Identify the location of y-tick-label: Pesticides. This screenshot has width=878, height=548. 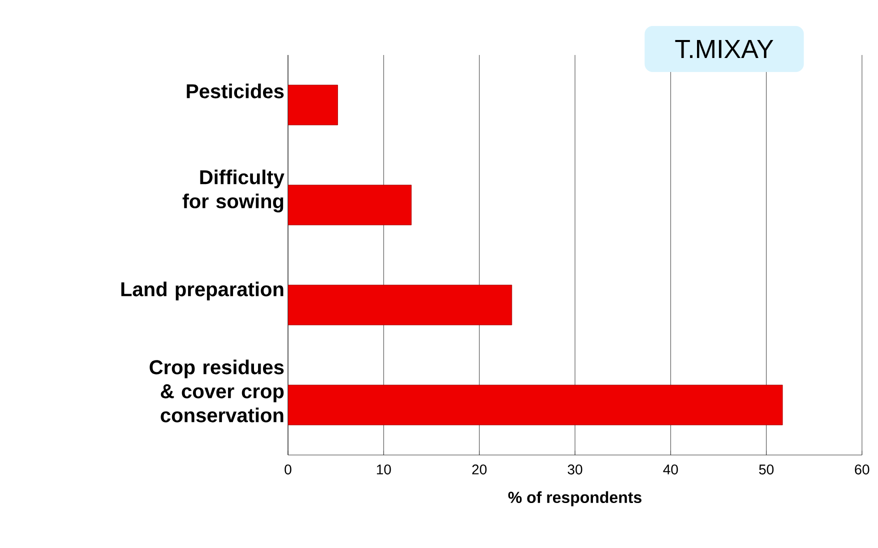
(235, 91).